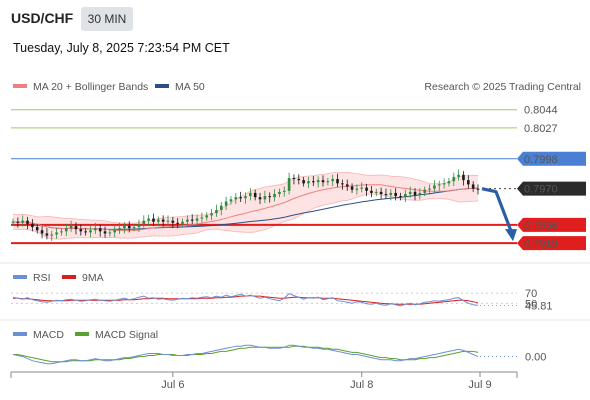  What do you see at coordinates (531, 294) in the screenshot?
I see `rsi-level-label: 70` at bounding box center [531, 294].